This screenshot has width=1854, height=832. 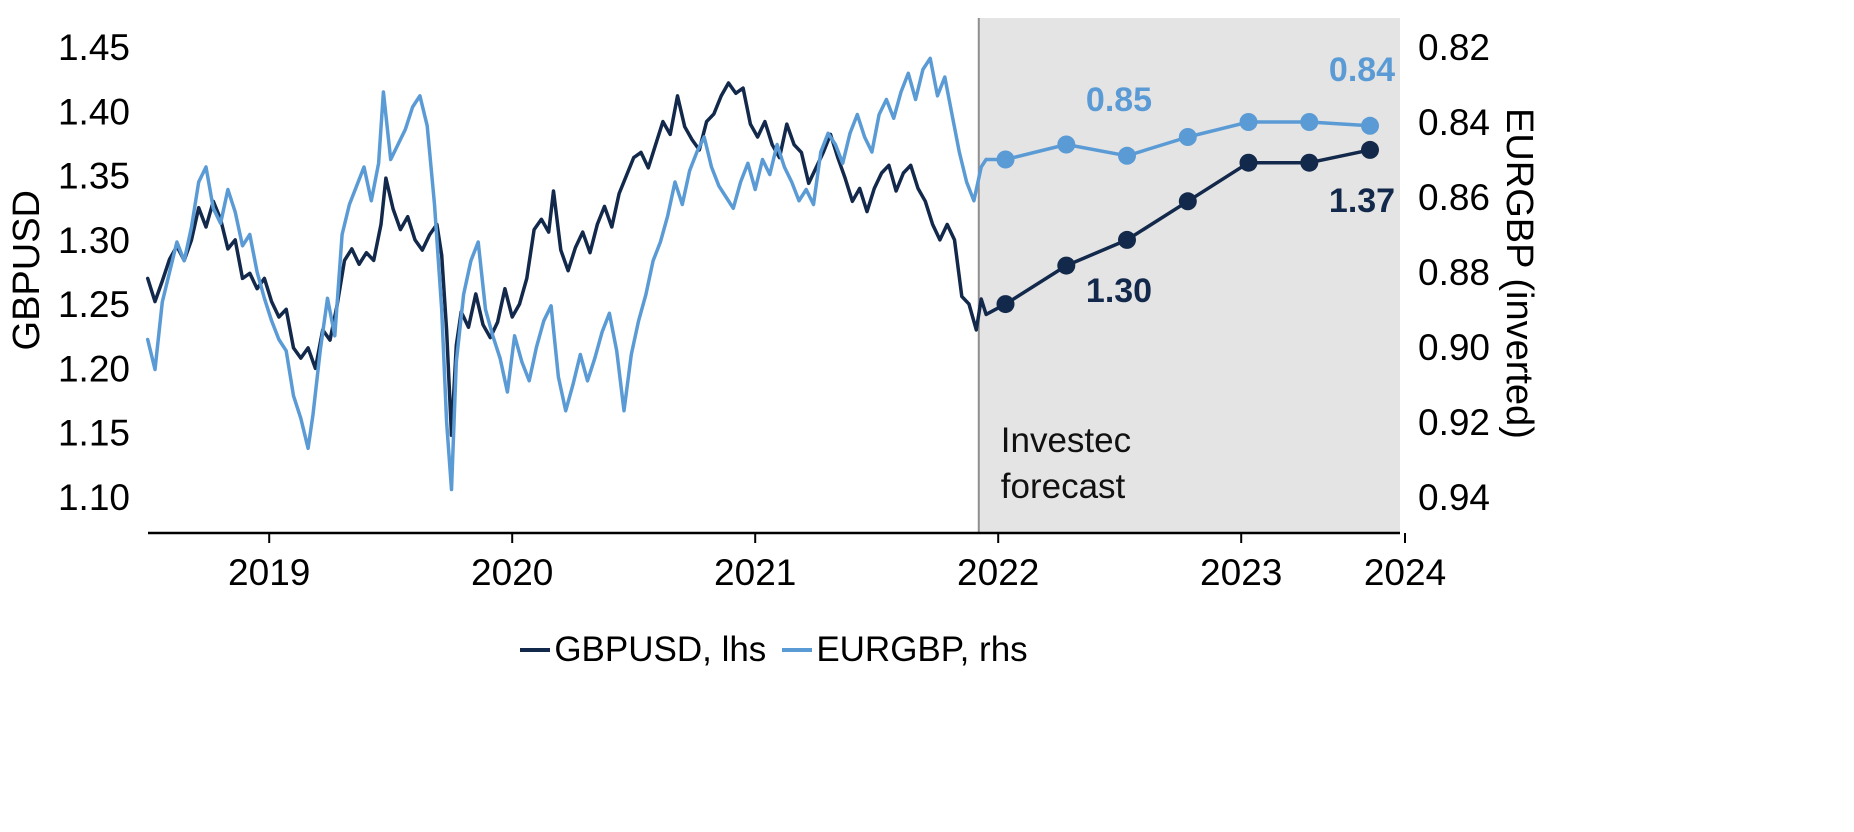 What do you see at coordinates (998, 572) in the screenshot?
I see `x-tick-label: 2022` at bounding box center [998, 572].